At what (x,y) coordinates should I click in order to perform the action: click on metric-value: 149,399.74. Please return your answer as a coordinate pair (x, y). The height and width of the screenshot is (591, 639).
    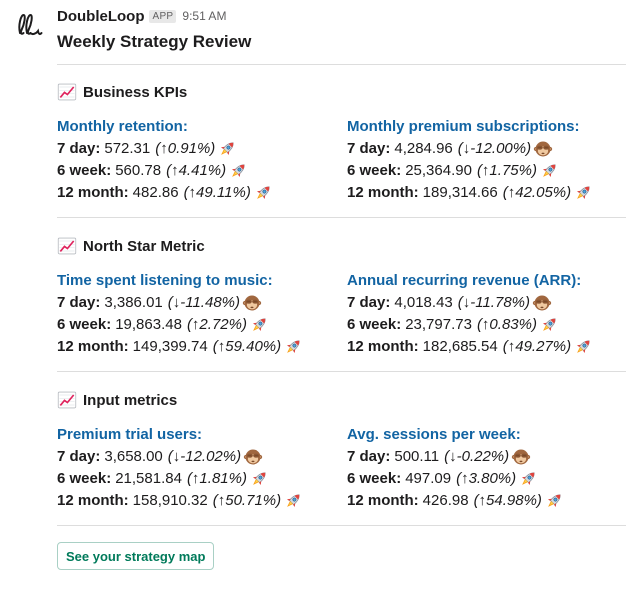
    Looking at the image, I should click on (170, 346).